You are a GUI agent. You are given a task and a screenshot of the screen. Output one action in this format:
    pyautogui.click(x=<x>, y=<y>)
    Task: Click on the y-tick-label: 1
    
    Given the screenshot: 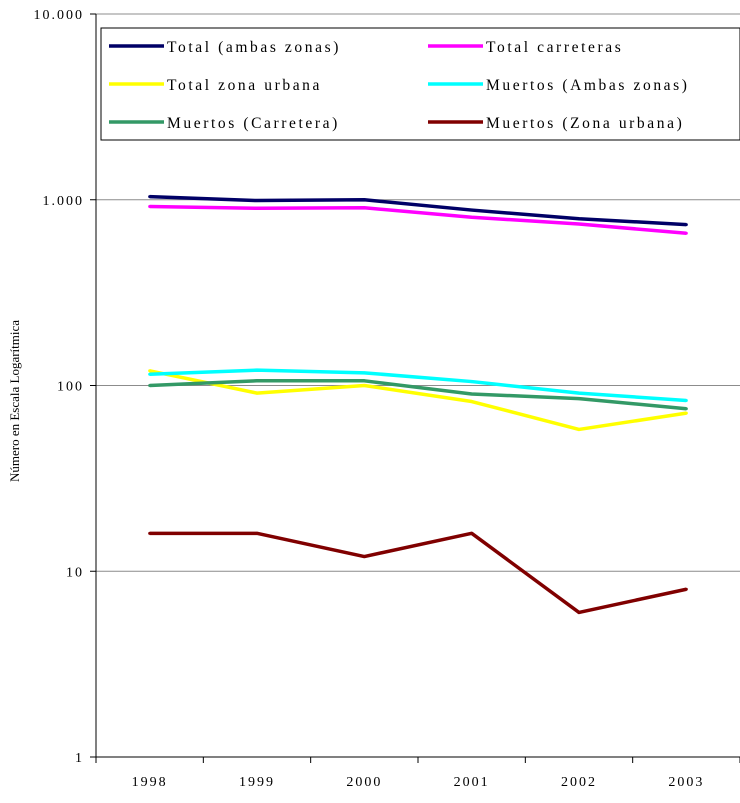 What is the action you would take?
    pyautogui.click(x=79, y=758)
    